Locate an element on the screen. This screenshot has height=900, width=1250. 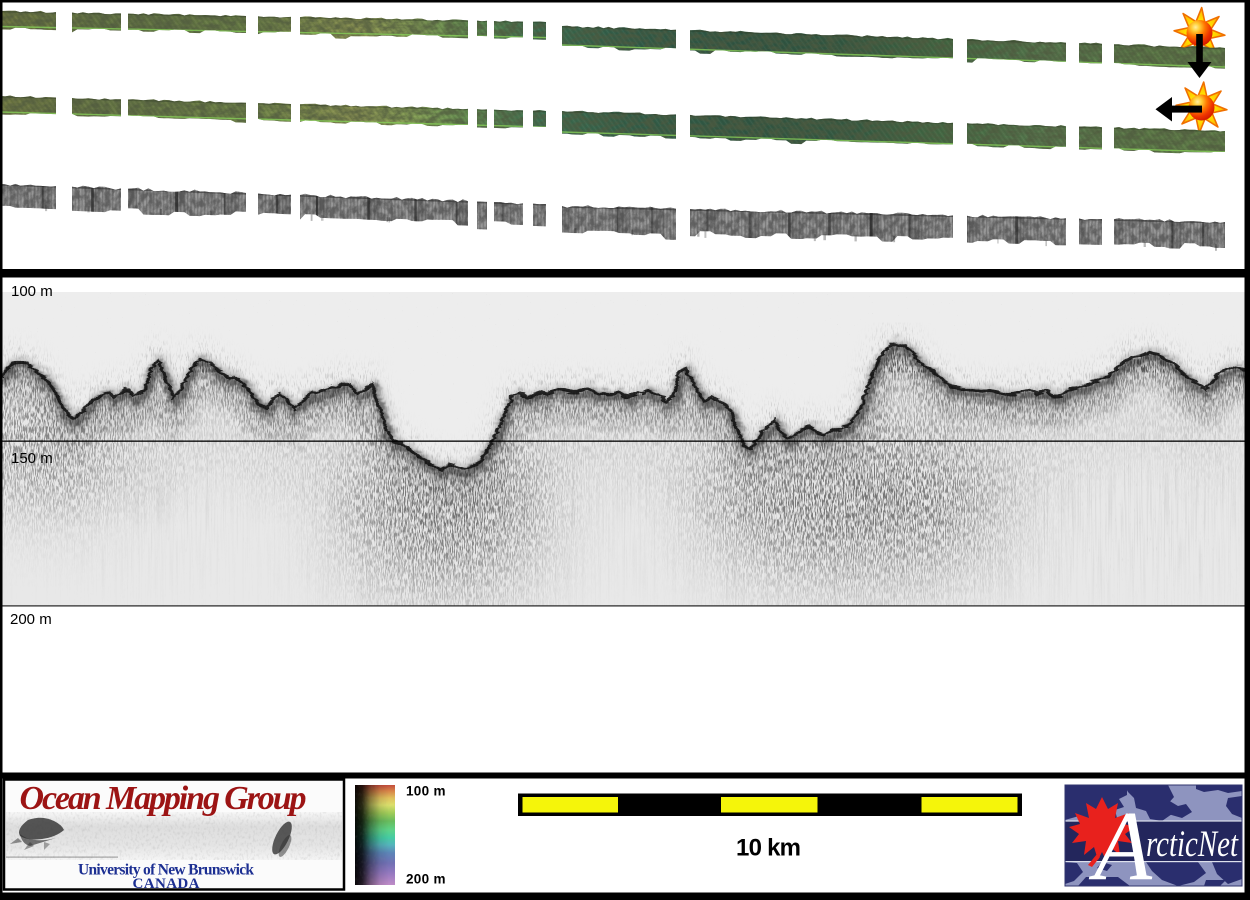
svg-text: University of New Brunswick is located at coordinates (166, 870).